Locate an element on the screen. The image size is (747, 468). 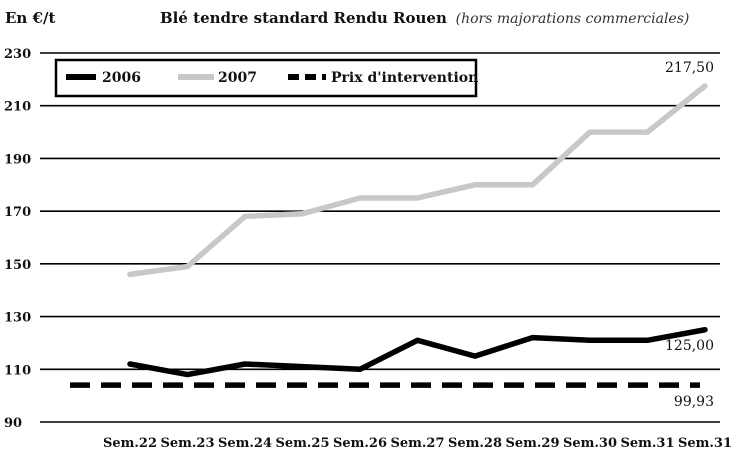
x-tick-label: Sem.25 is located at coordinates (302, 443).